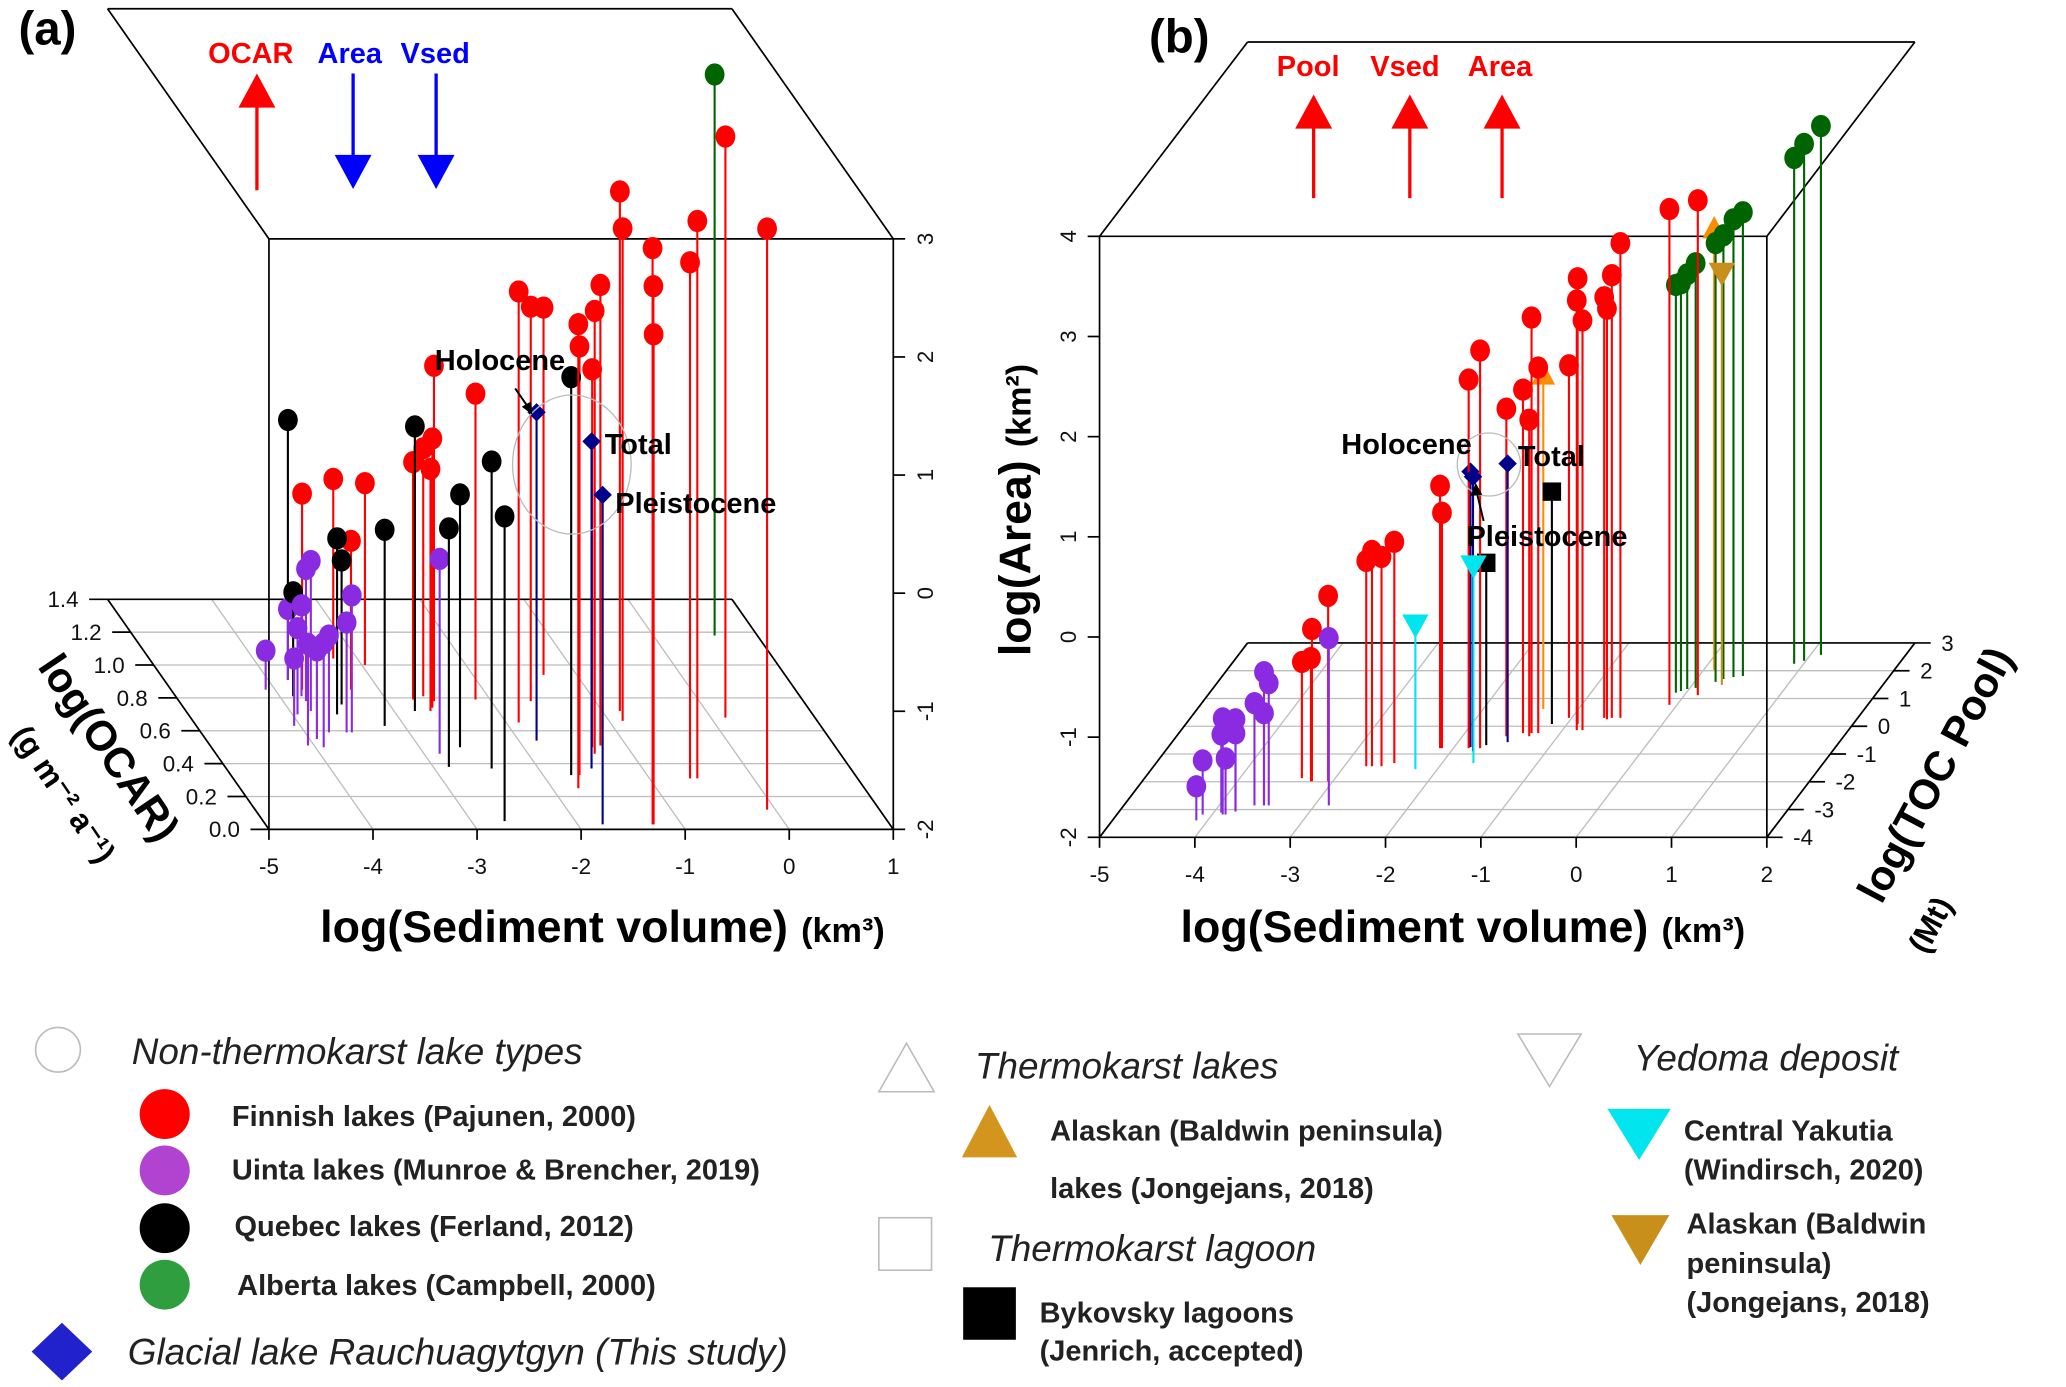 This screenshot has width=2066, height=1387. What do you see at coordinates (1068, 637) in the screenshot?
I see `z-tick-label: 0` at bounding box center [1068, 637].